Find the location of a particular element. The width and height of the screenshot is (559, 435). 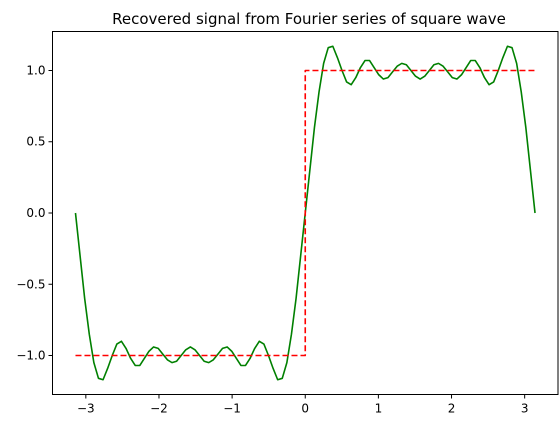

y-tick-label-0: −1.0 is located at coordinates (30, 356).